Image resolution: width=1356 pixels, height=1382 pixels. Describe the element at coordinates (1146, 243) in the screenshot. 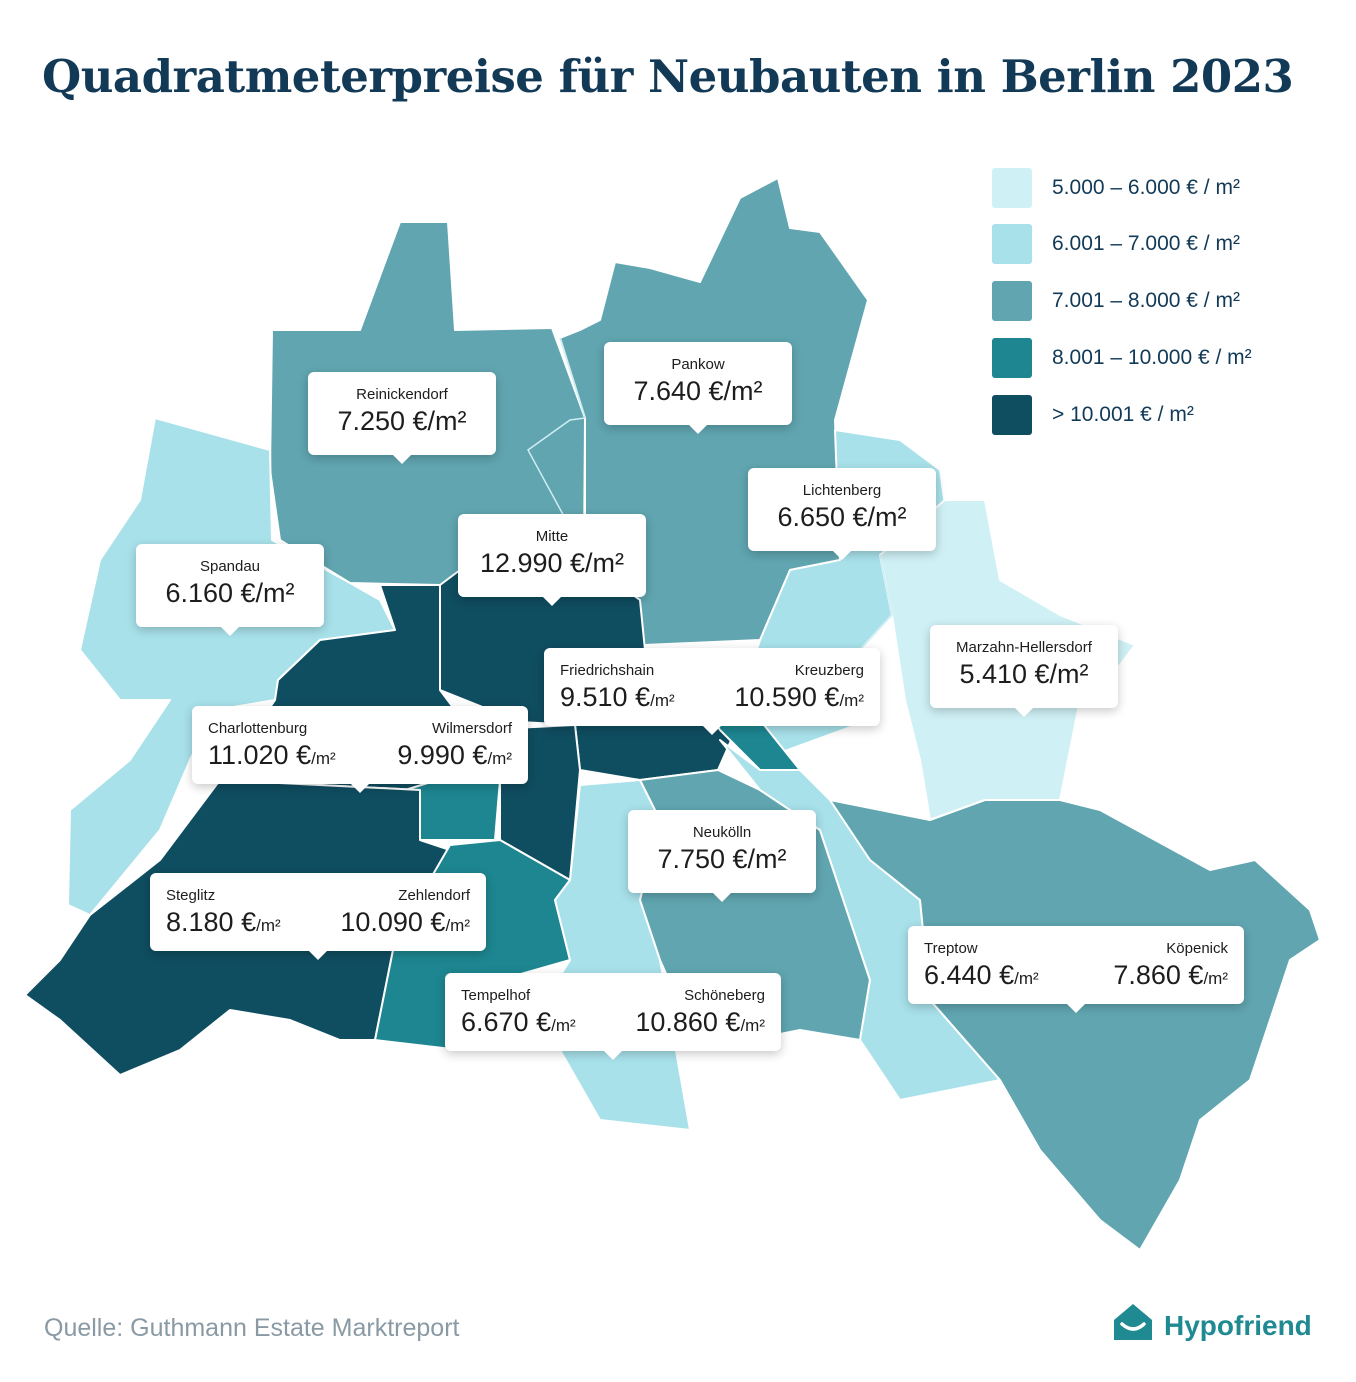

I see `legend-label: 6.001 – 7.000 € / m²` at that location.